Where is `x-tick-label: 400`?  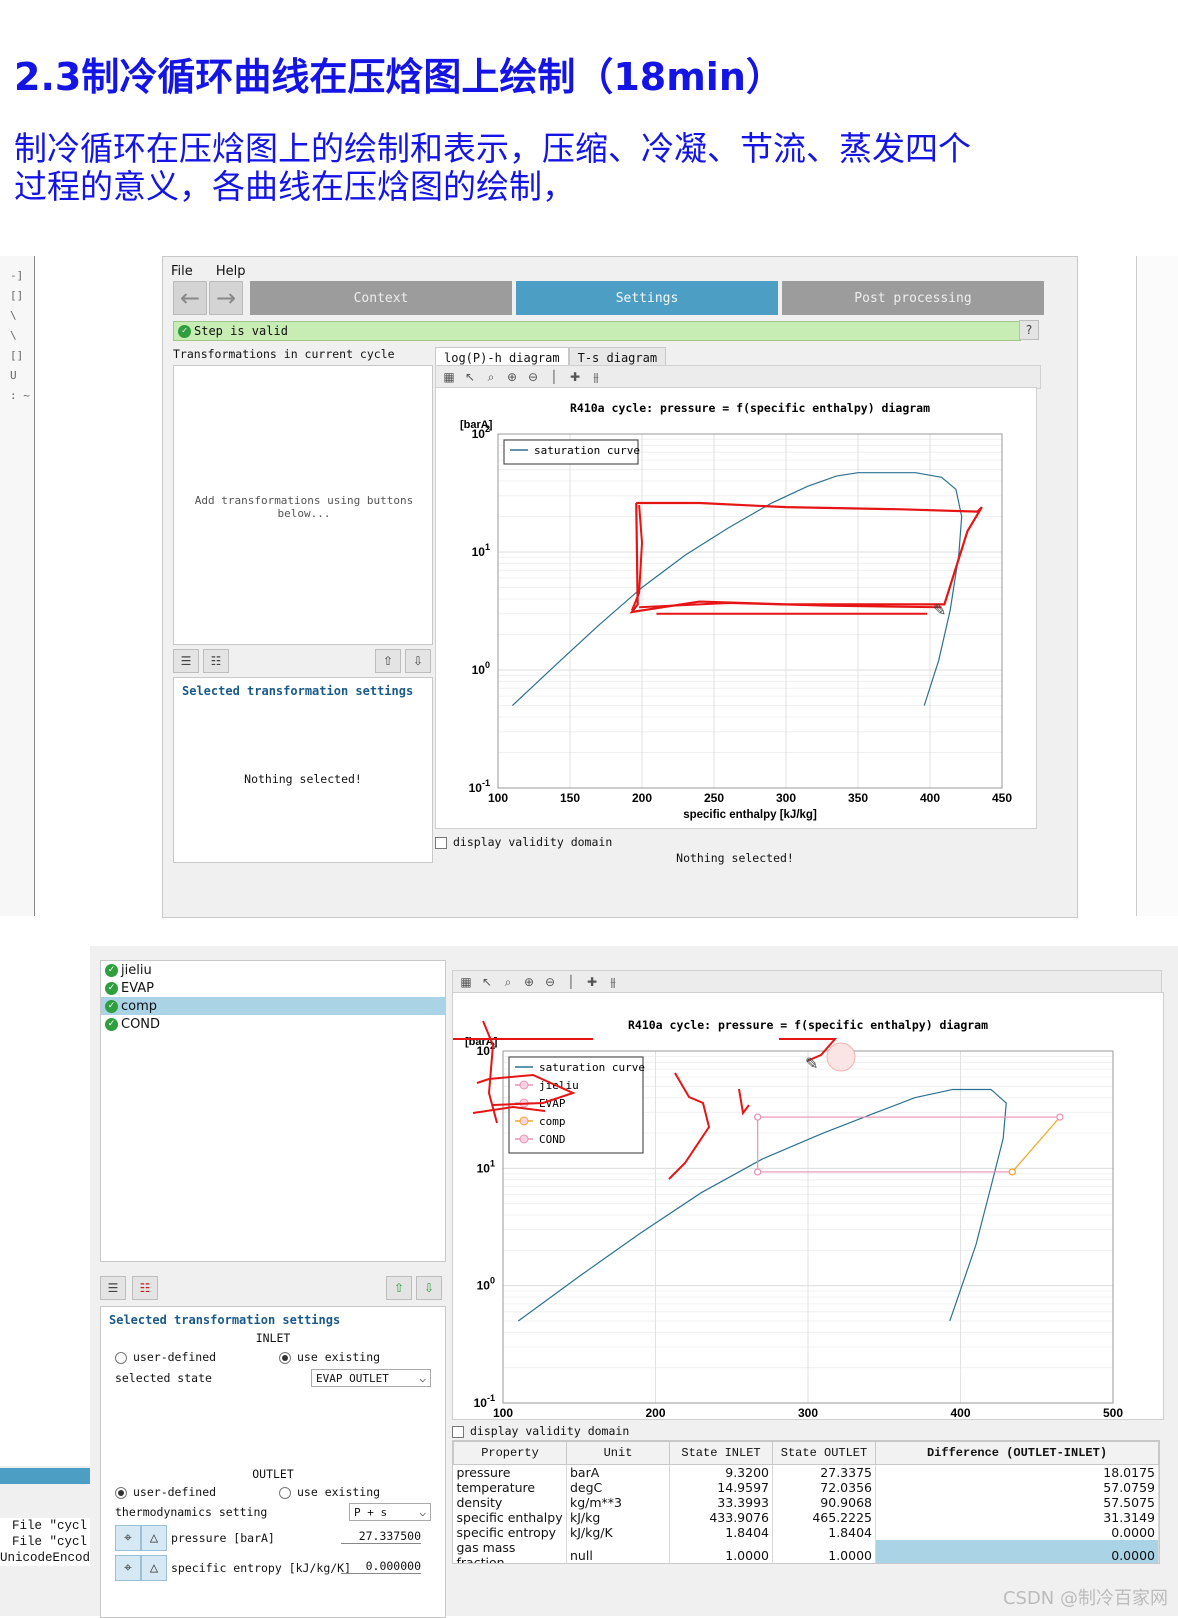
x-tick-label: 400 is located at coordinates (960, 1412).